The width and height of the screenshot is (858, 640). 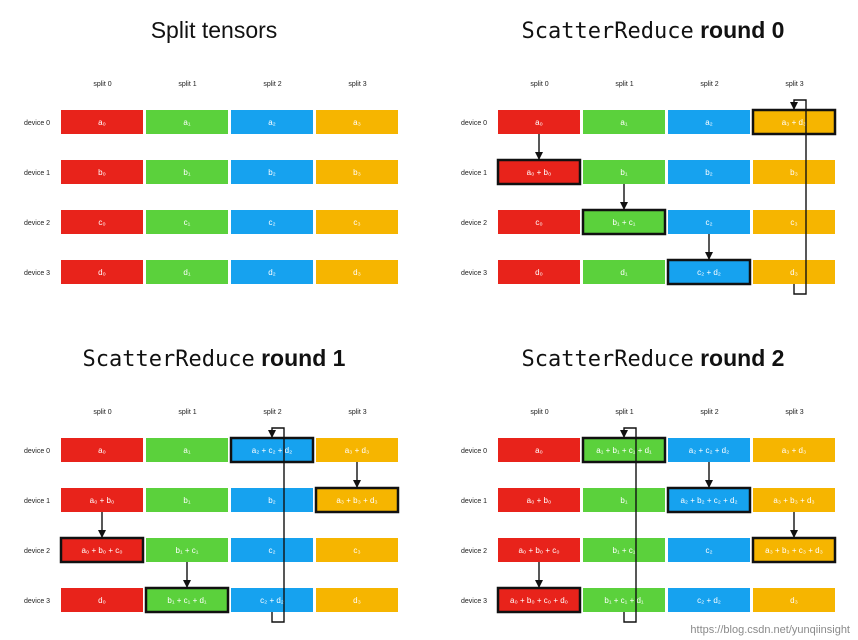 I want to click on cell-value: c₃, so click(x=356, y=222).